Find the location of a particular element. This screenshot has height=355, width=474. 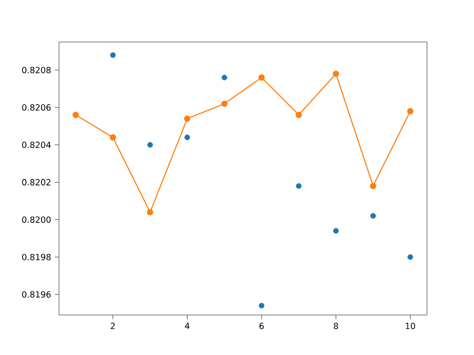

y-tick-label: 0.8198 is located at coordinates (36, 257).